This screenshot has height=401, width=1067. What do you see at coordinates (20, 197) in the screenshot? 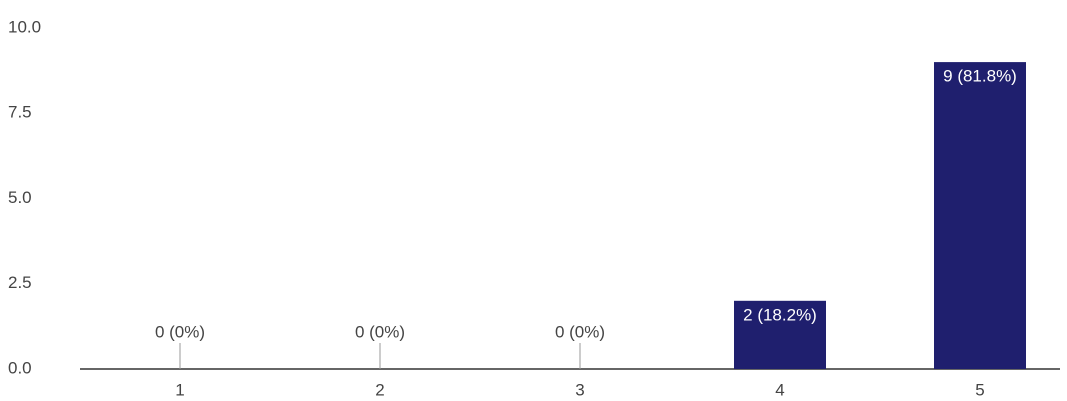
I see `y-tick-label: 5.0` at bounding box center [20, 197].